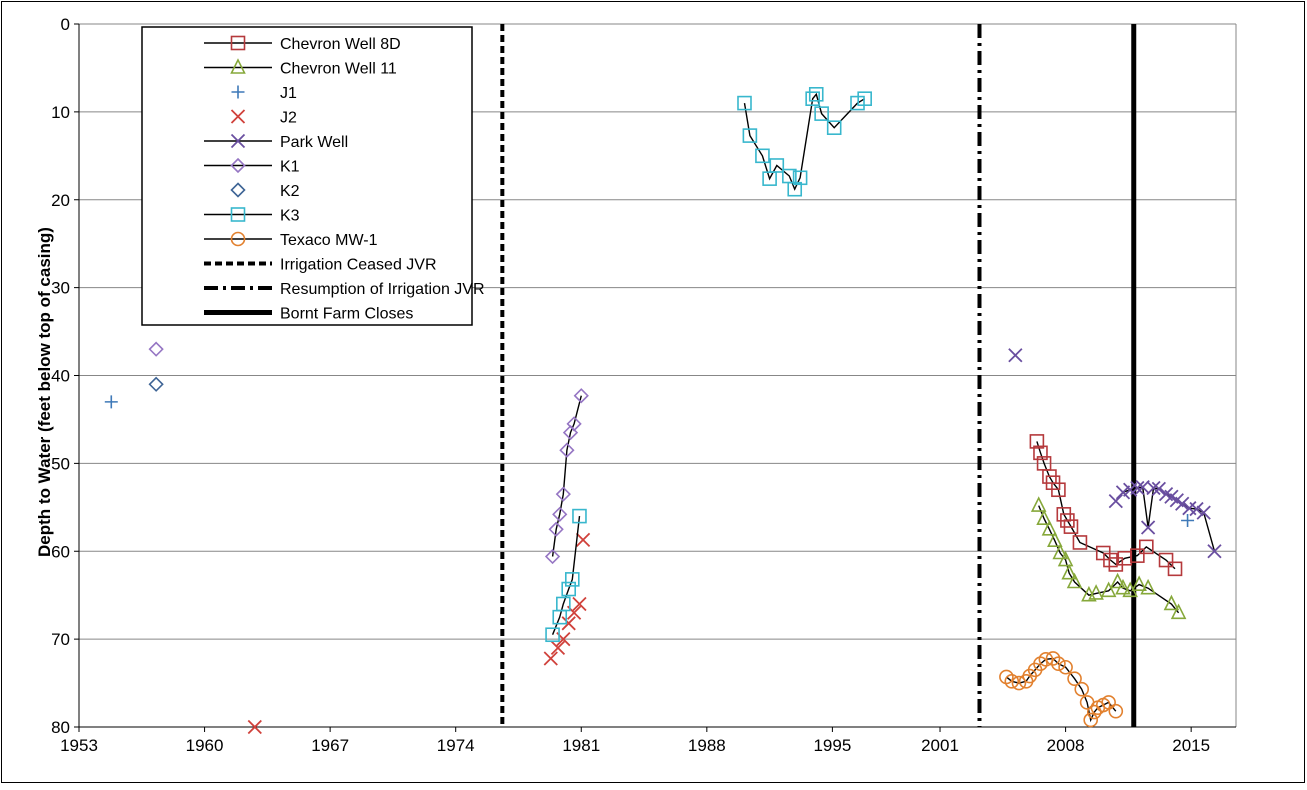 The height and width of the screenshot is (790, 1307). I want to click on legend-label-texaco-mw-1: Texaco MW-1, so click(329, 240).